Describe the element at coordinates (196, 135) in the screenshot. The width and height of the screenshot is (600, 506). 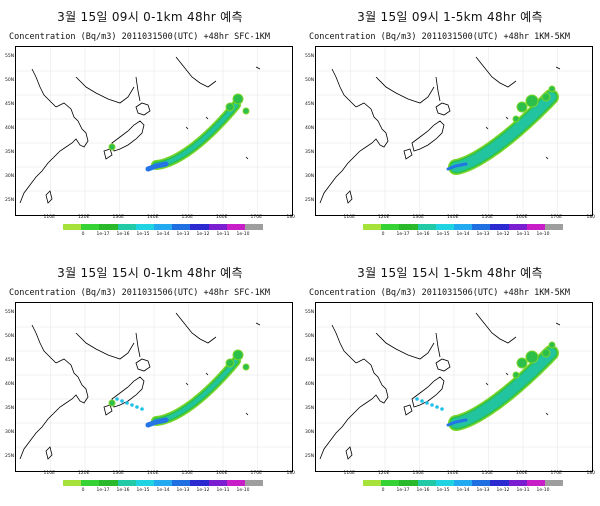
I see `plume-core` at that location.